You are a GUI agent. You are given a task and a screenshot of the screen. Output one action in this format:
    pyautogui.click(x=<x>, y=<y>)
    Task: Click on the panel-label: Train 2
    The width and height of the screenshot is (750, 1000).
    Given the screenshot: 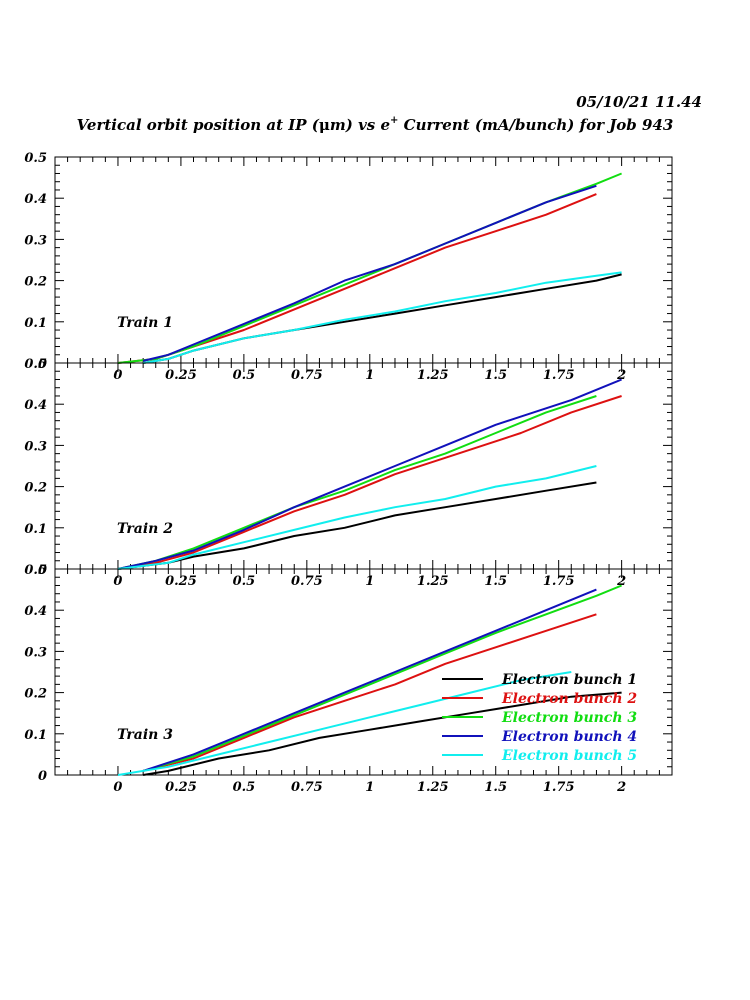 What is the action you would take?
    pyautogui.click(x=145, y=529)
    